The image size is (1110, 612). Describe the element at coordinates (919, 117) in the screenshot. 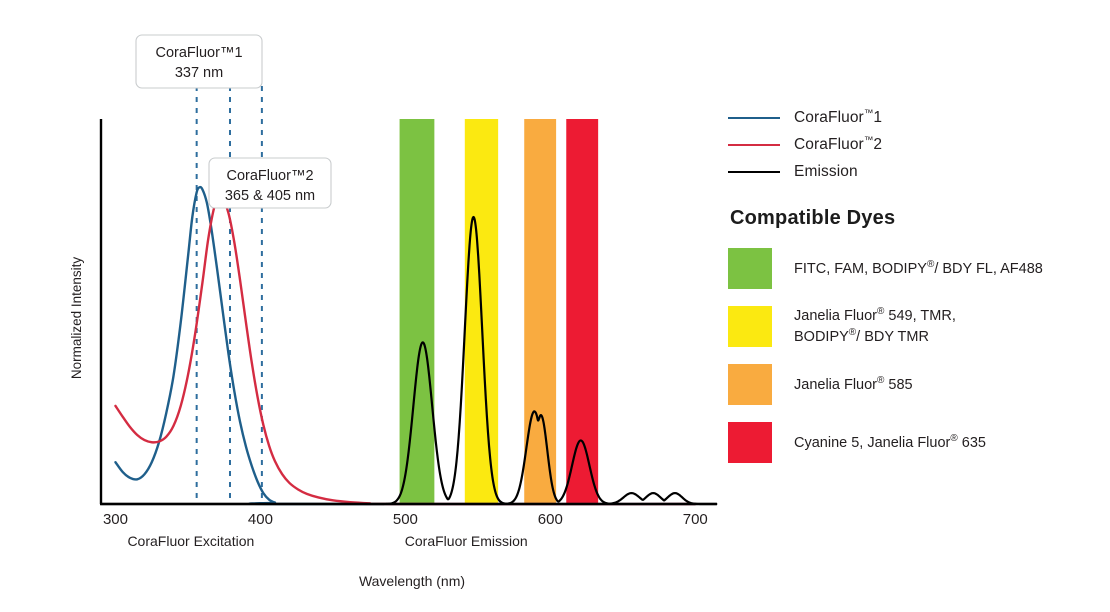

I see `legend-corafluor-1: CoraFluor™1` at that location.